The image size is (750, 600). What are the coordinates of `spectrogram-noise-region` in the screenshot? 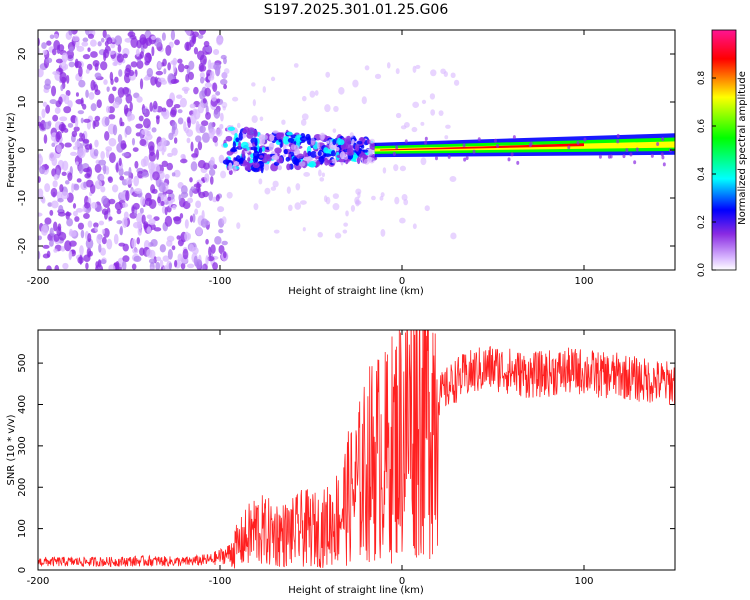 It's located at (133, 150).